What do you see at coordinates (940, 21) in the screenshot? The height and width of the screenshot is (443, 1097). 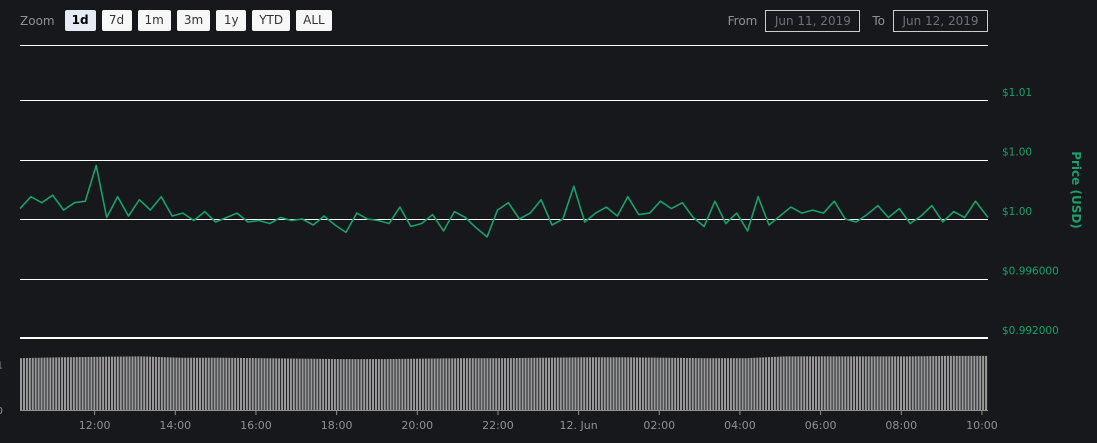 I see `to-date-input` at bounding box center [940, 21].